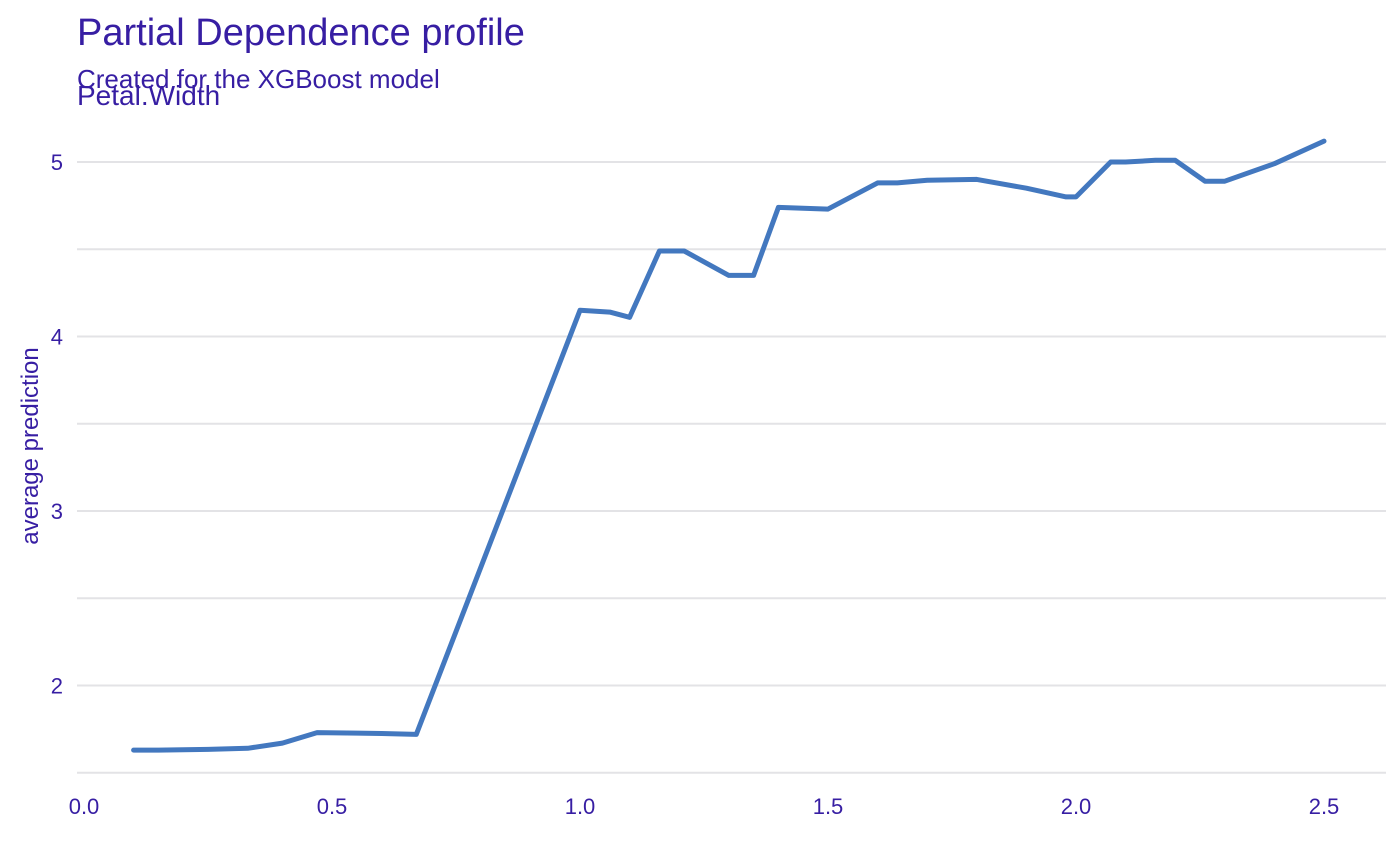 Image resolution: width=1400 pixels, height=866 pixels. I want to click on chart-title: Partial Dependence profile, so click(301, 33).